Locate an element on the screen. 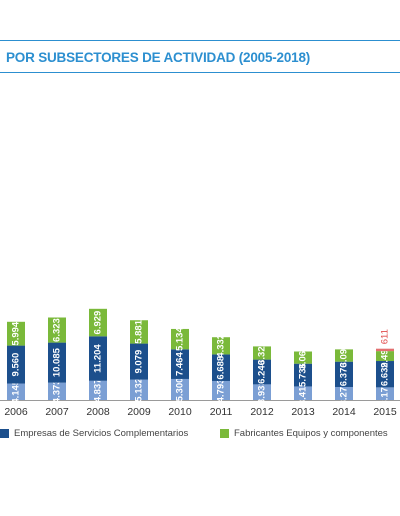  data-label-2012-s0: 3.933 is located at coordinates (262, 392).